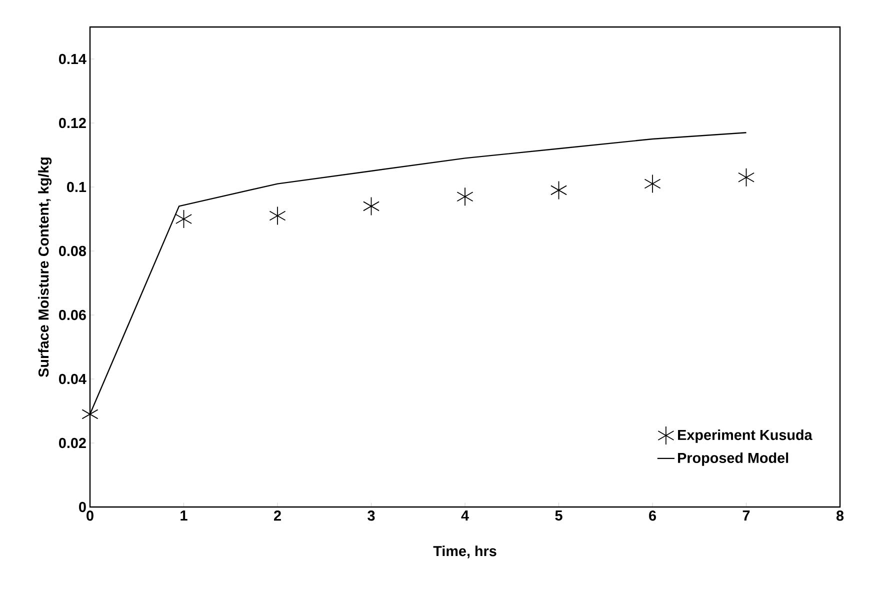  What do you see at coordinates (82, 507) in the screenshot?
I see `y-tick-label: 0` at bounding box center [82, 507].